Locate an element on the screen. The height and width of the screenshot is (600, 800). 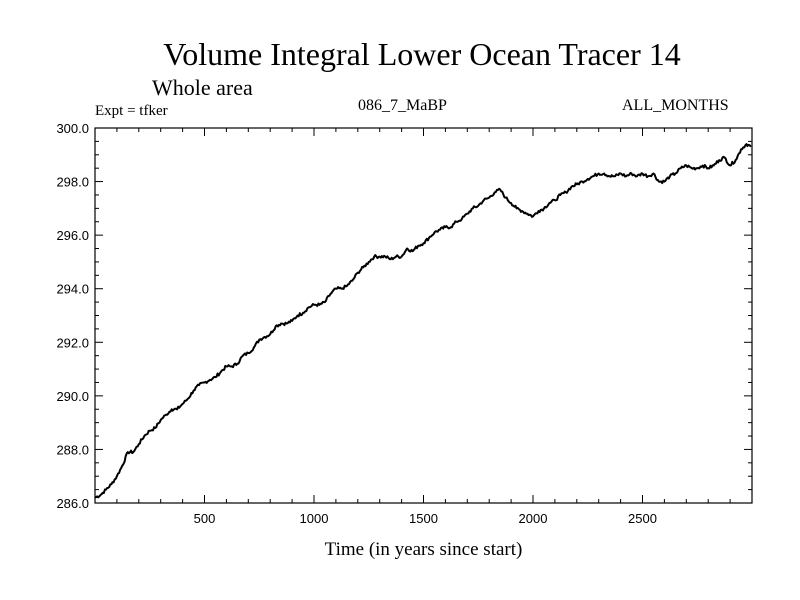
x-tick-label: 1000 is located at coordinates (314, 518).